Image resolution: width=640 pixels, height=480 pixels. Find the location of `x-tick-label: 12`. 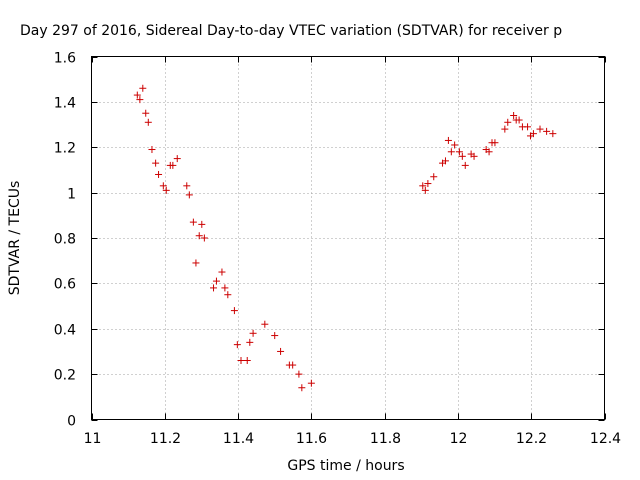

x-tick-label: 12 is located at coordinates (459, 439).